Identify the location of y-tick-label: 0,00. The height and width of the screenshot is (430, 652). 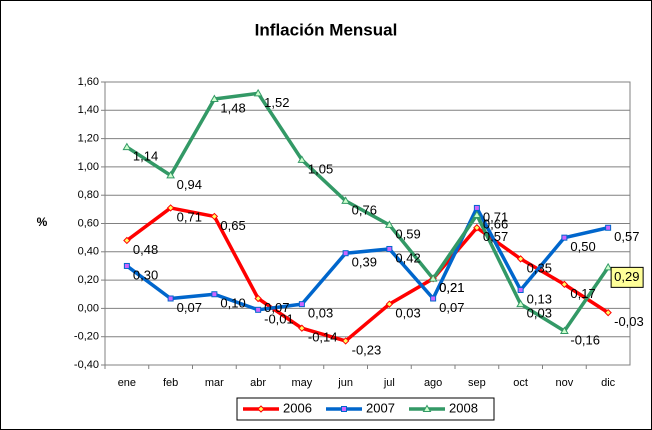
(88, 308).